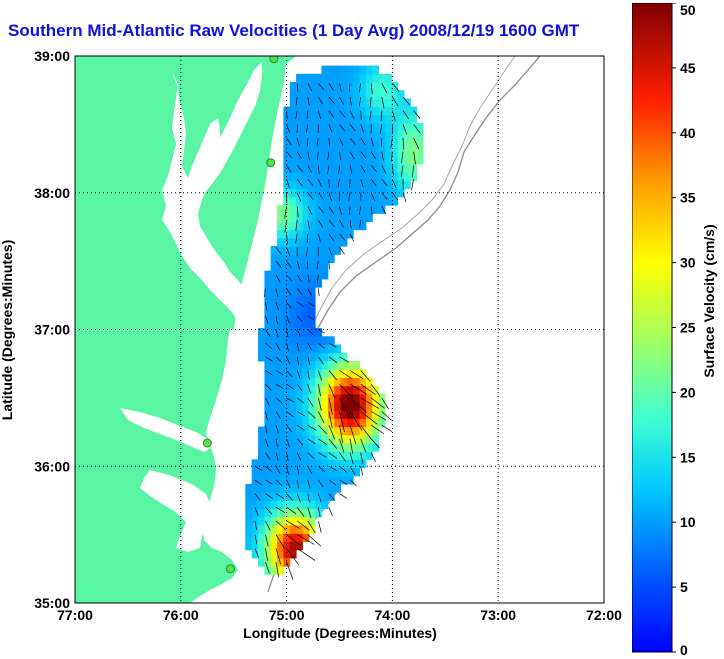  What do you see at coordinates (230, 569) in the screenshot?
I see `station-marker` at bounding box center [230, 569].